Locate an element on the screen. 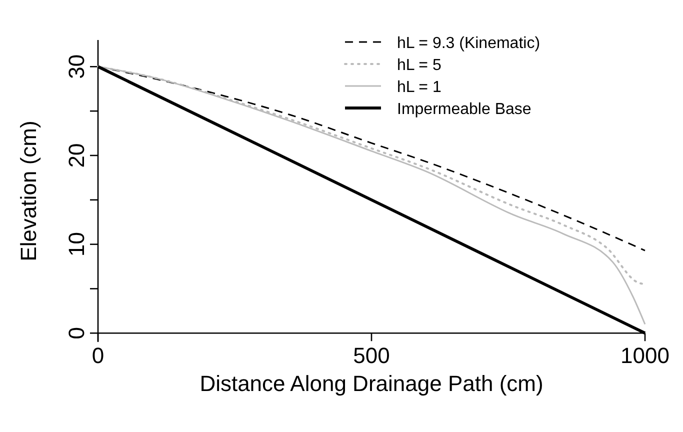 The image size is (683, 432). legend-label: Impermeable Base is located at coordinates (464, 109).